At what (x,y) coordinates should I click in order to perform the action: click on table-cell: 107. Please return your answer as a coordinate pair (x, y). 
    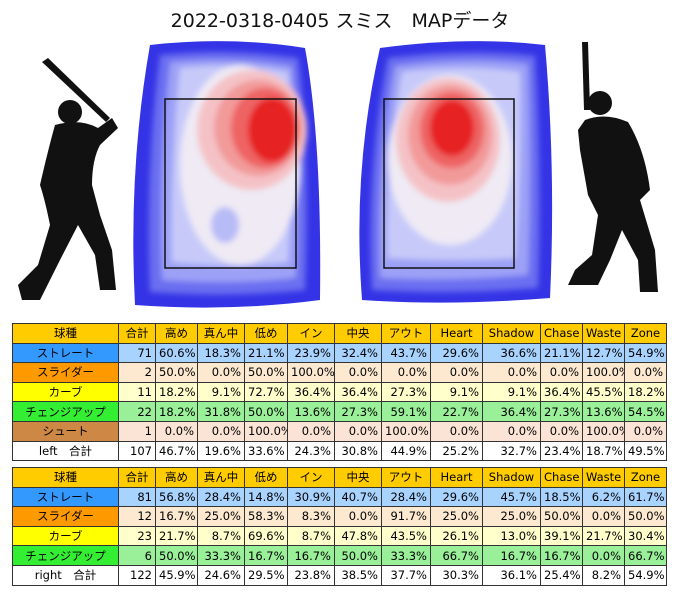
    Looking at the image, I should click on (137, 451).